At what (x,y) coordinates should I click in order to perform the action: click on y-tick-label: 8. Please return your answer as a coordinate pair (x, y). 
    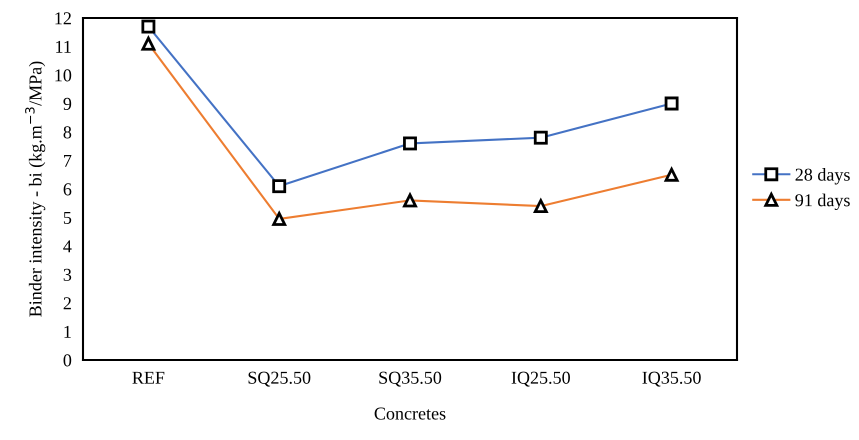
    Looking at the image, I should click on (68, 132).